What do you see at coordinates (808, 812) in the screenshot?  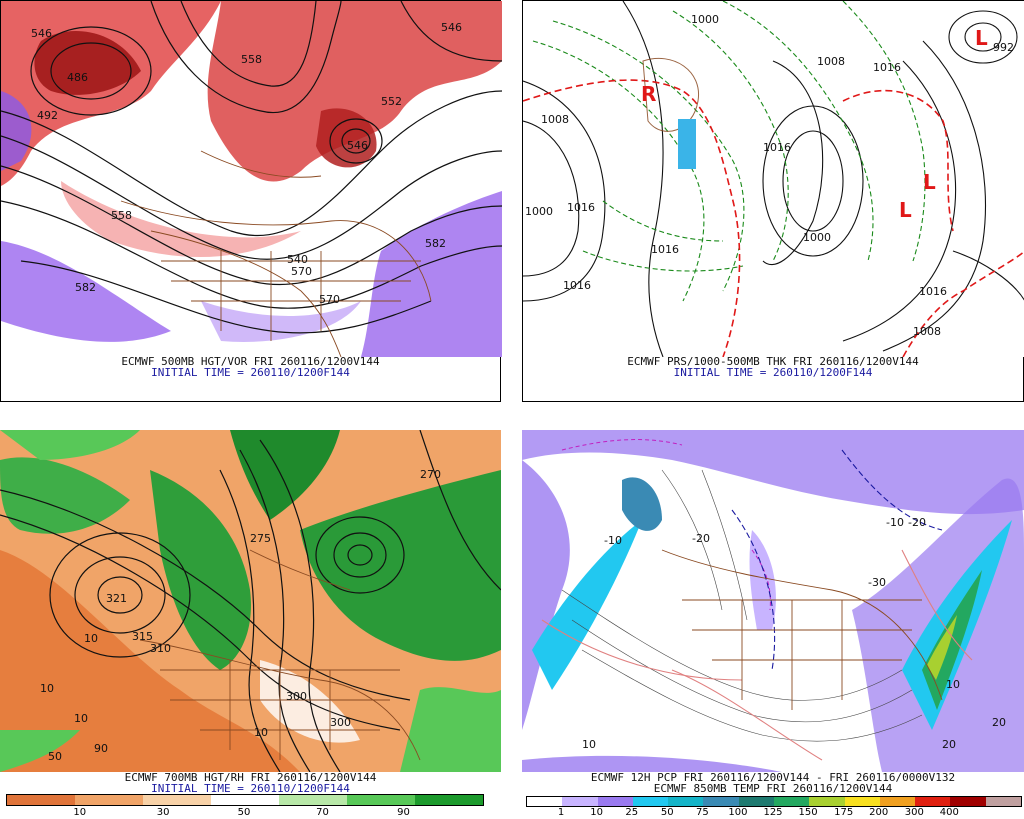 I see `colorbar-tick: 150` at bounding box center [808, 812].